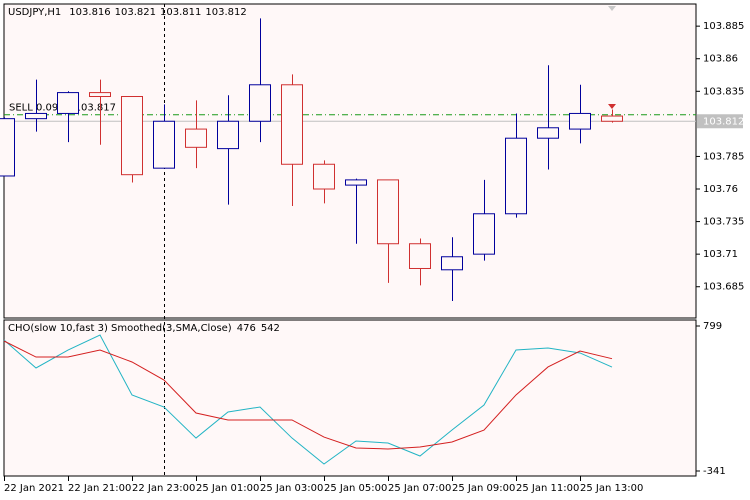 Image resolution: width=750 pixels, height=500 pixels. Describe the element at coordinates (135, 12) in the screenshot. I see `ohlc-value: 103.821` at that location.